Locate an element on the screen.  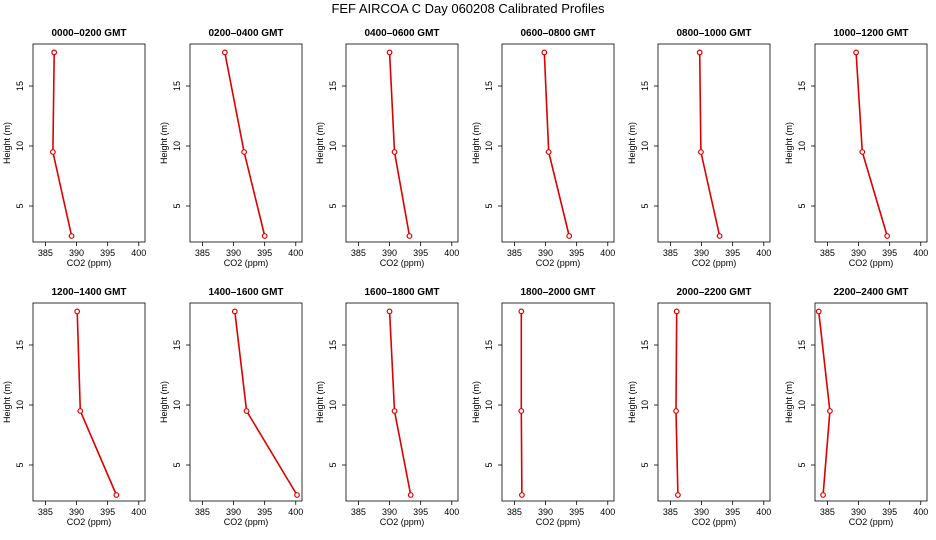
panel-8-x-axis-label: CO2 (ppm) is located at coordinates (246, 522).